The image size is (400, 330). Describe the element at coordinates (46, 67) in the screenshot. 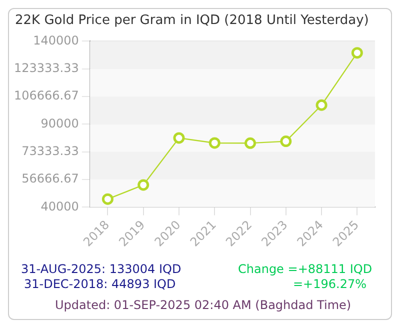

I see `y-tick-label: 123333.33` at that location.